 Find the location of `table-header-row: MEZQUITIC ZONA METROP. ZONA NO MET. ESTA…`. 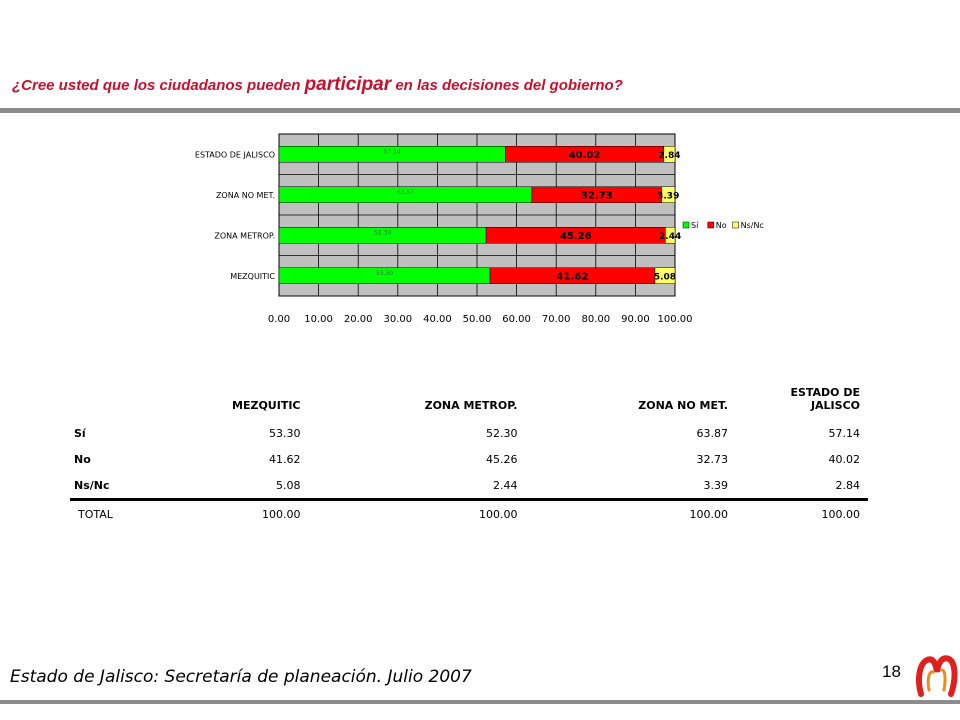

table-header-row: MEZQUITIC ZONA METROP. ZONA NO MET. ESTA… is located at coordinates (469, 397).